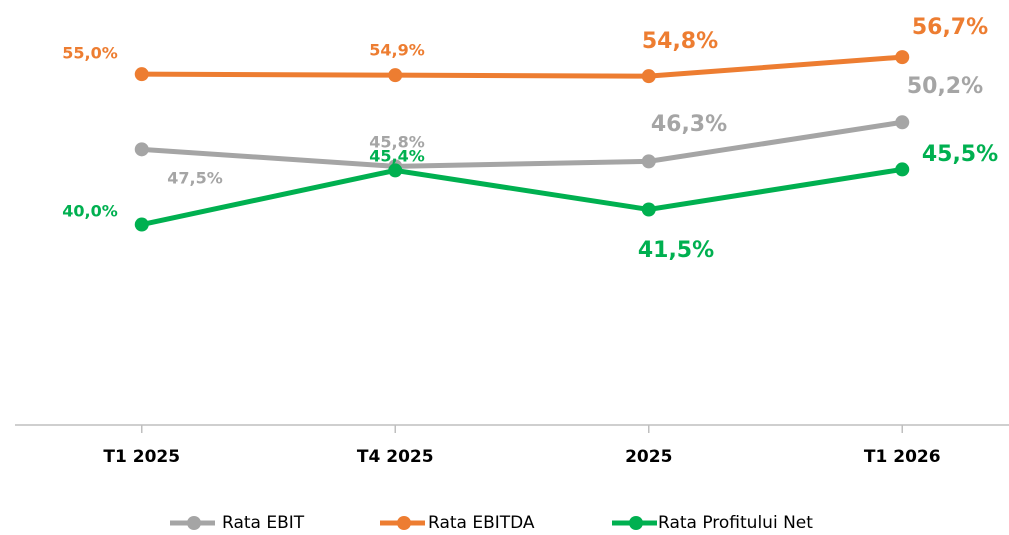 This screenshot has width=1009, height=535. What do you see at coordinates (397, 50) in the screenshot?
I see `data-label: 54,9%` at bounding box center [397, 50].